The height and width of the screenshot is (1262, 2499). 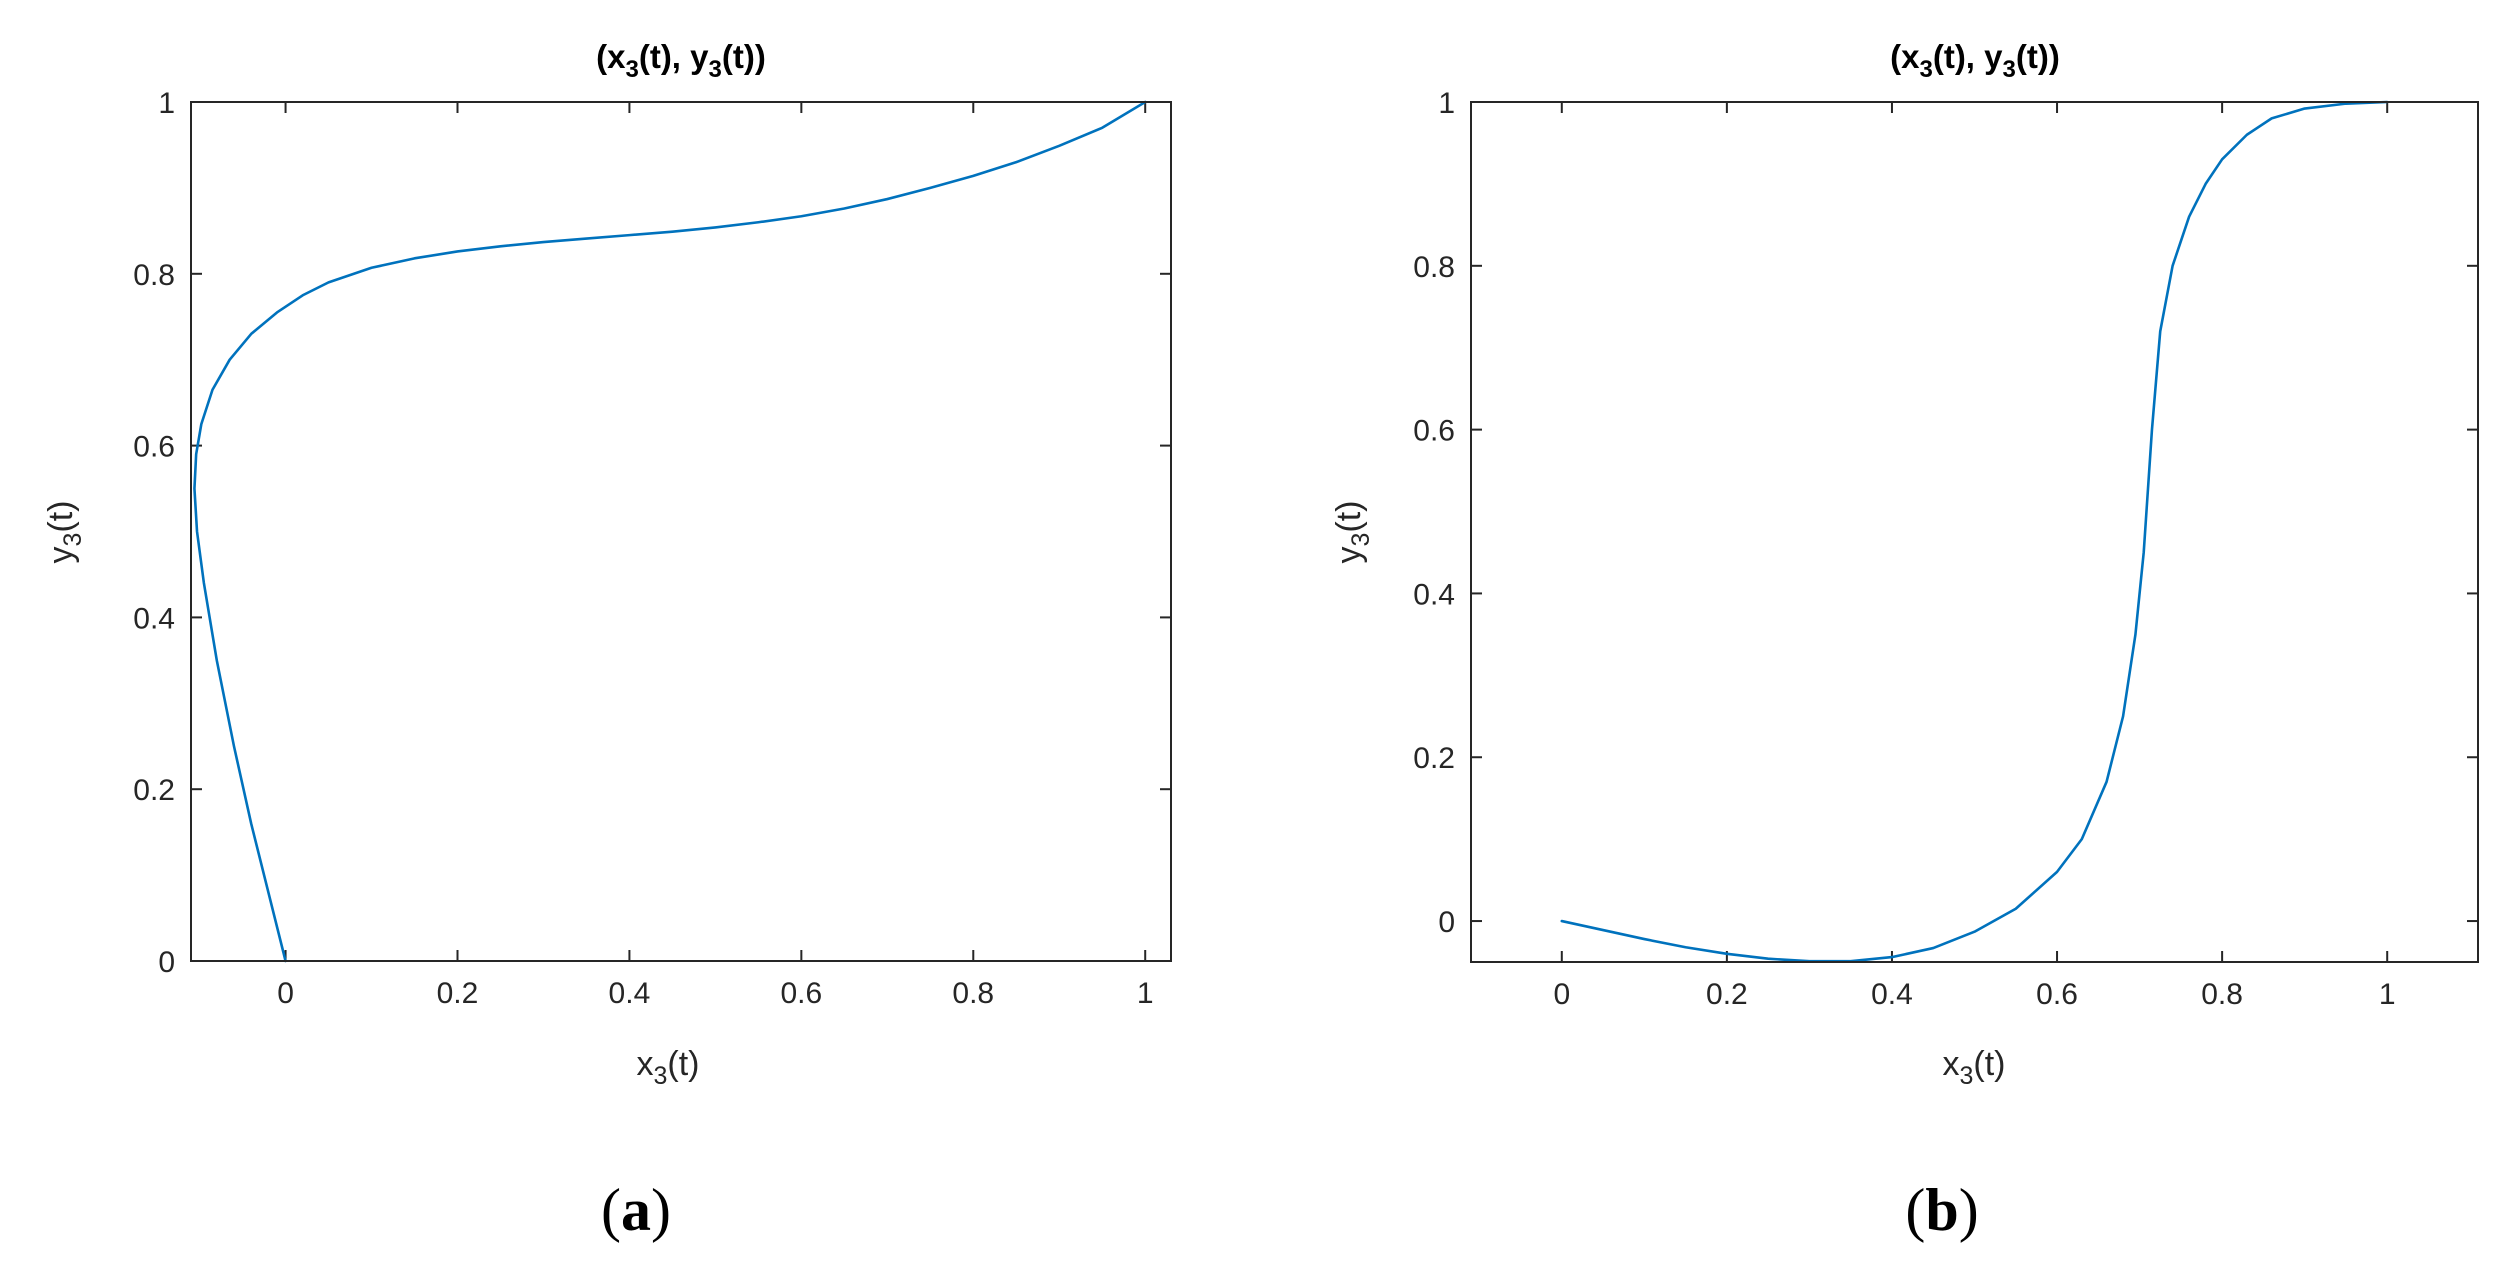 I want to click on panel-caption: (a), so click(x=636, y=1210).